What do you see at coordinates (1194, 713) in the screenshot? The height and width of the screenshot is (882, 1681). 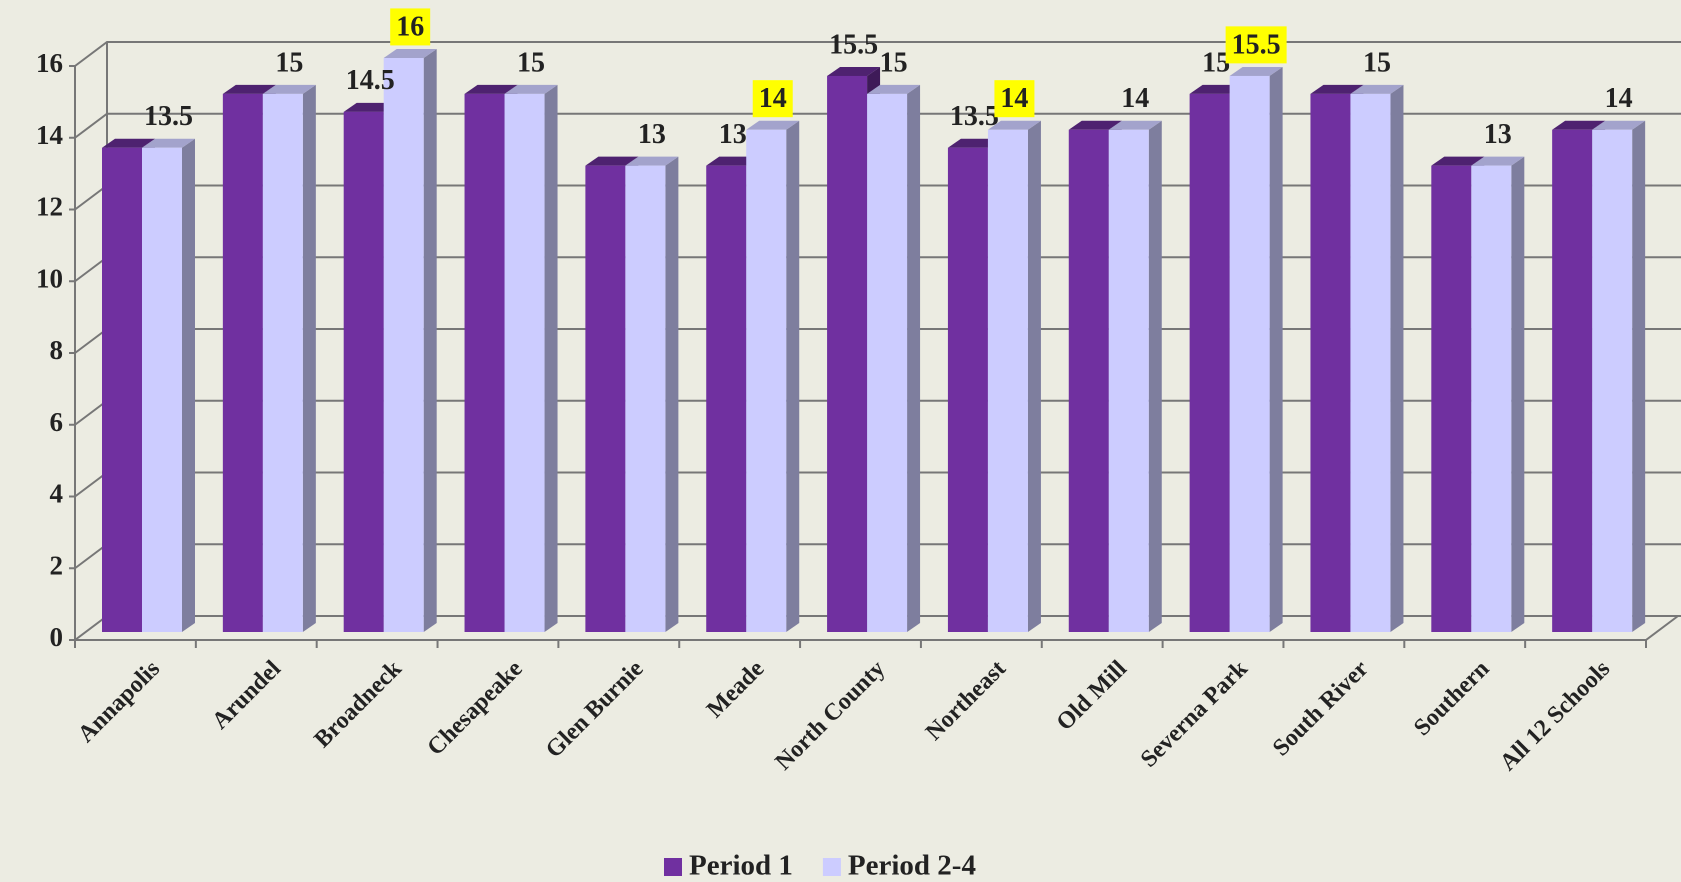 I see `x-tick-label: Severna Park` at bounding box center [1194, 713].